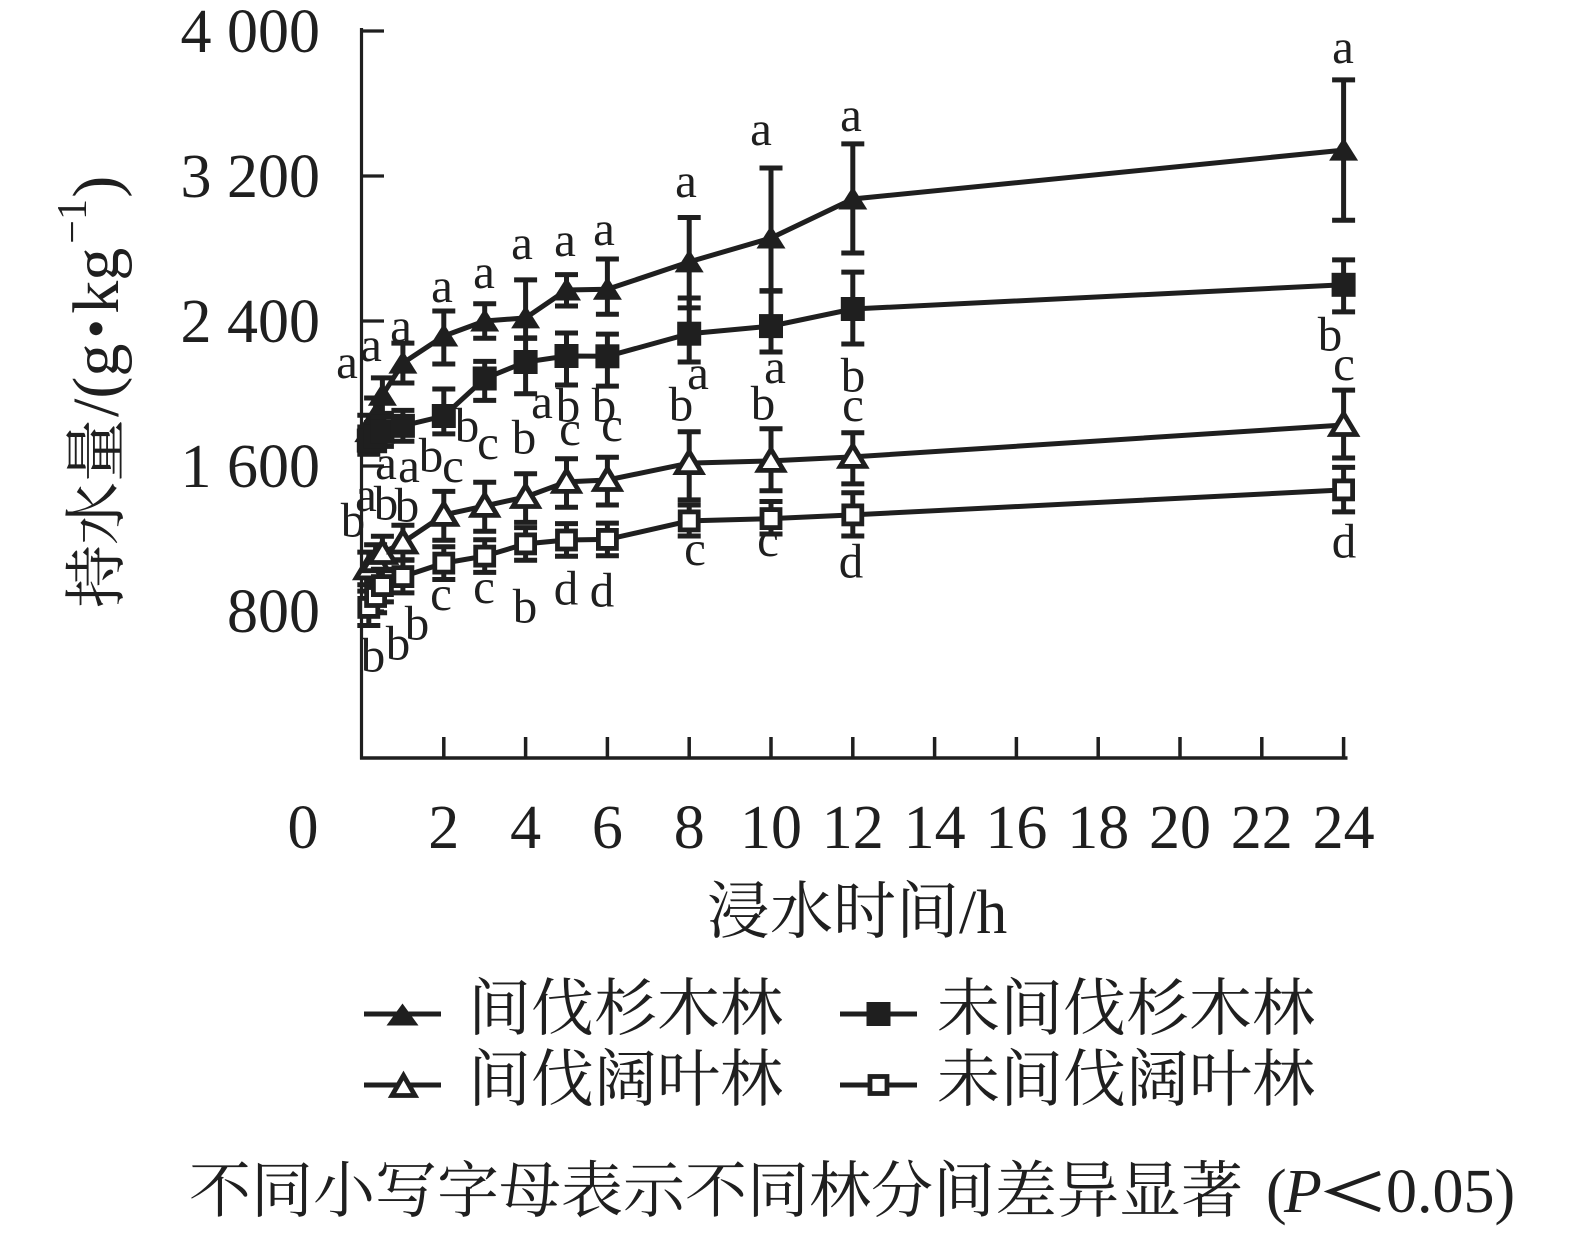 This screenshot has width=1575, height=1234. I want to click on svg-text: 16, so click(1016, 828).